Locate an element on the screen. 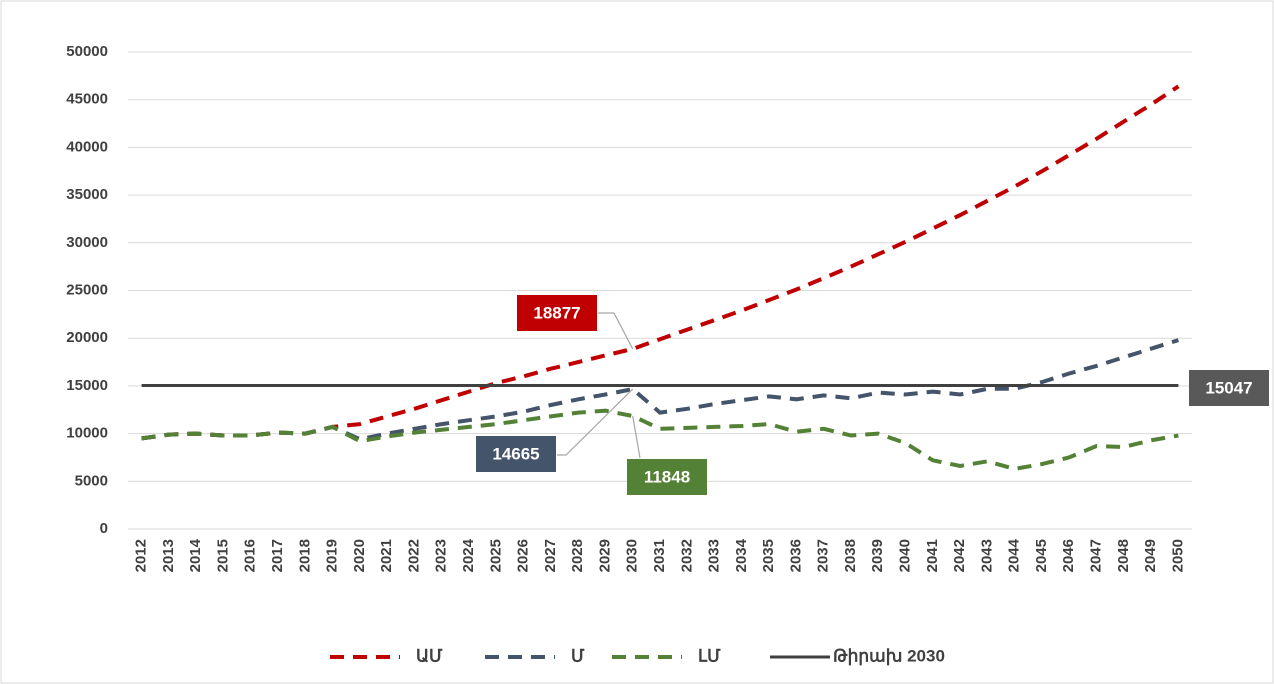 The width and height of the screenshot is (1274, 684). legend-label: ԼՄ is located at coordinates (709, 655).